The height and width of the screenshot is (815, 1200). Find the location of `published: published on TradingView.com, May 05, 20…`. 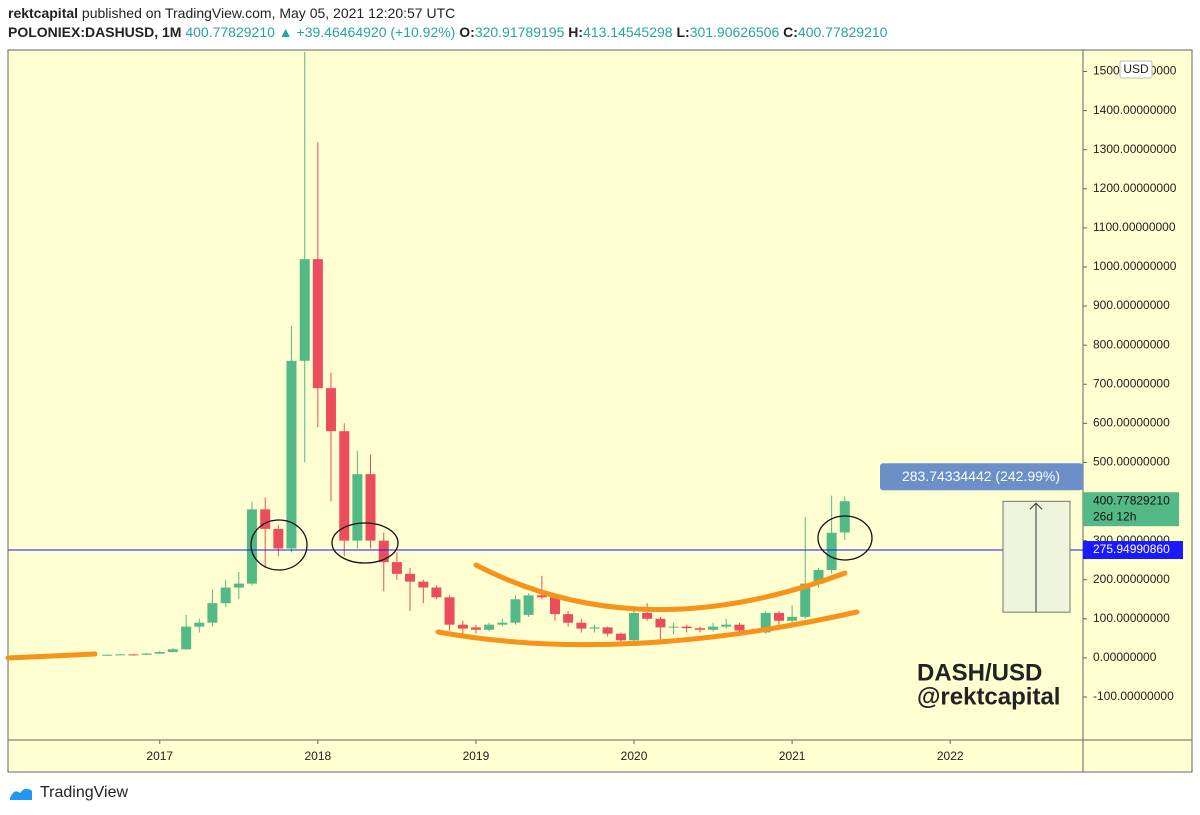

published: published on TradingView.com, May 05, 20… is located at coordinates (267, 13).